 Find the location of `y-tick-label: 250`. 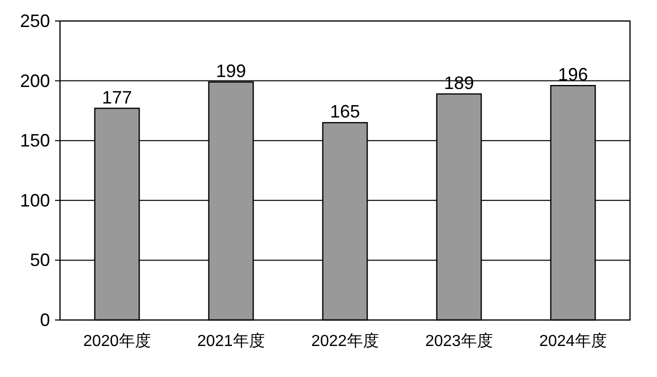

y-tick-label: 250 is located at coordinates (35, 21).